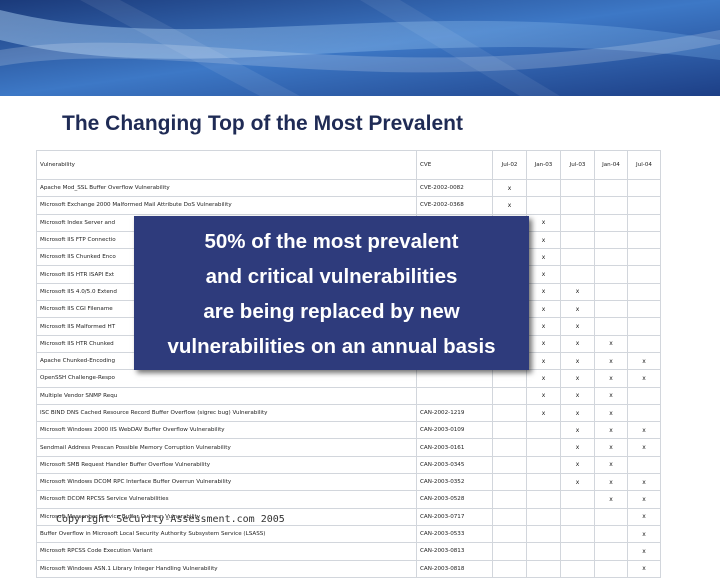 This screenshot has width=720, height=578. I want to click on cve-id: CAN-2003-0161, so click(454, 447).